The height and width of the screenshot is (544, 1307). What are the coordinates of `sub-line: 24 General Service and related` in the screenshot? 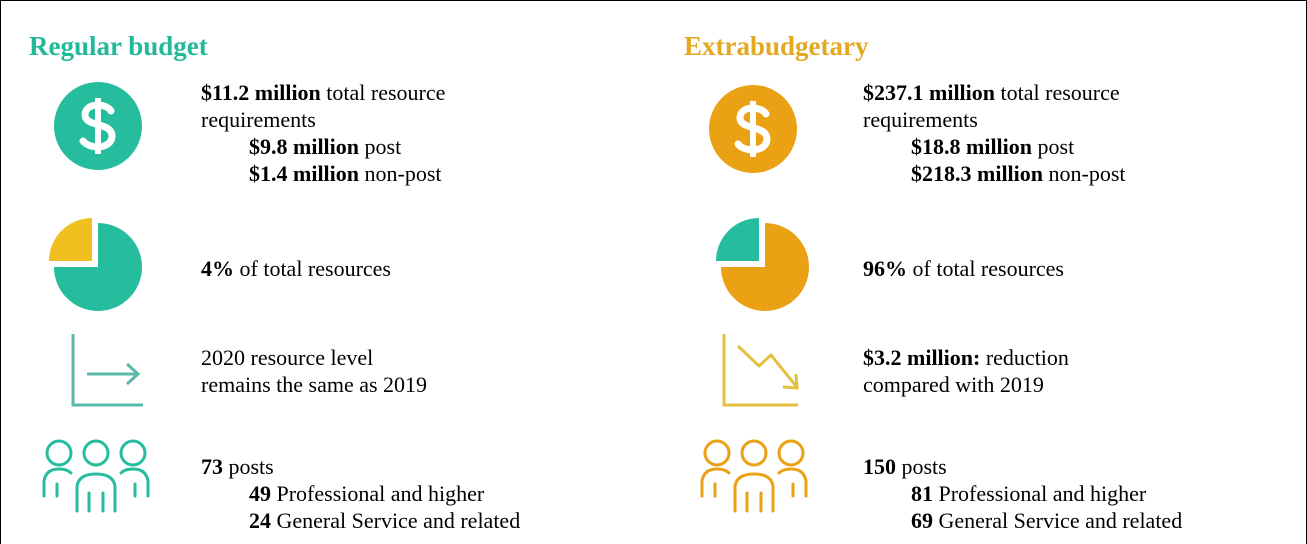 It's located at (360, 520).